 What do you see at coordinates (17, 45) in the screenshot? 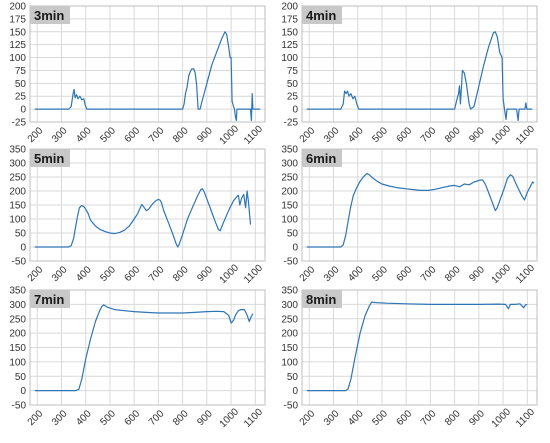
I see `y-tick-label: 125` at bounding box center [17, 45].